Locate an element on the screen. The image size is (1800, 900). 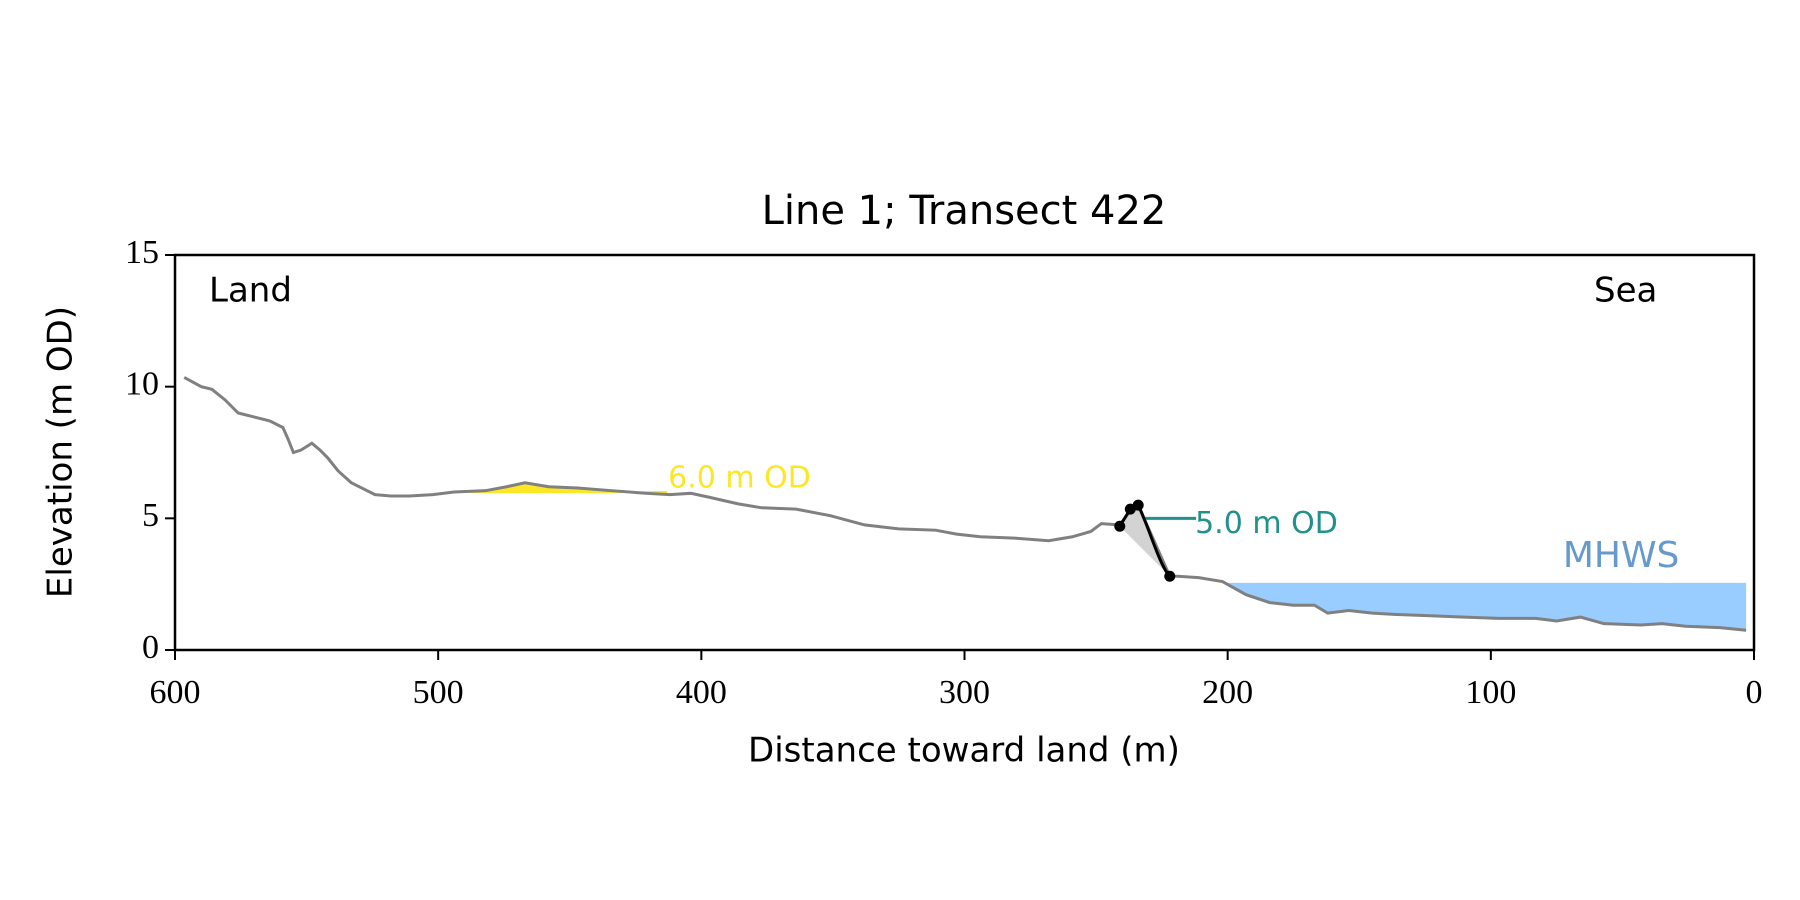
x-axis-label: Distance toward land (m) is located at coordinates (964, 751).